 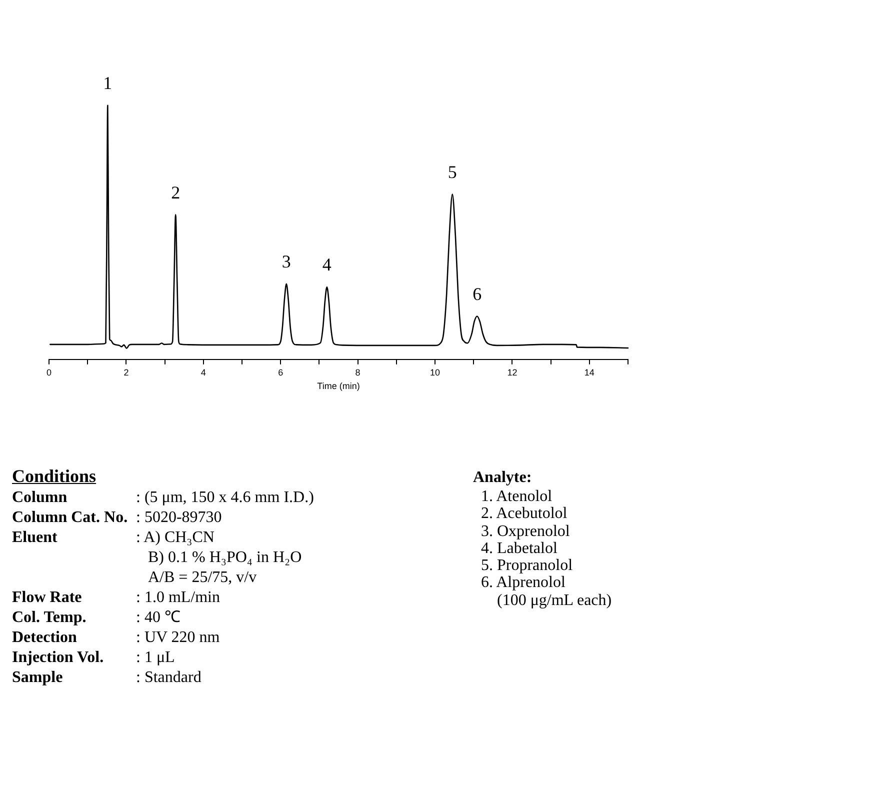 What do you see at coordinates (589, 372) in the screenshot?
I see `x-tick-label: 14` at bounding box center [589, 372].